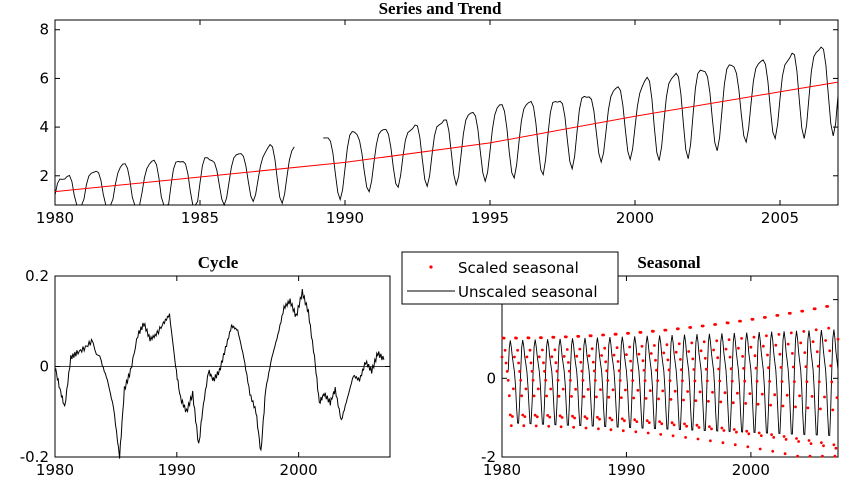  Describe the element at coordinates (751, 470) in the screenshot. I see `seasonal-xtick-label: 2000` at that location.